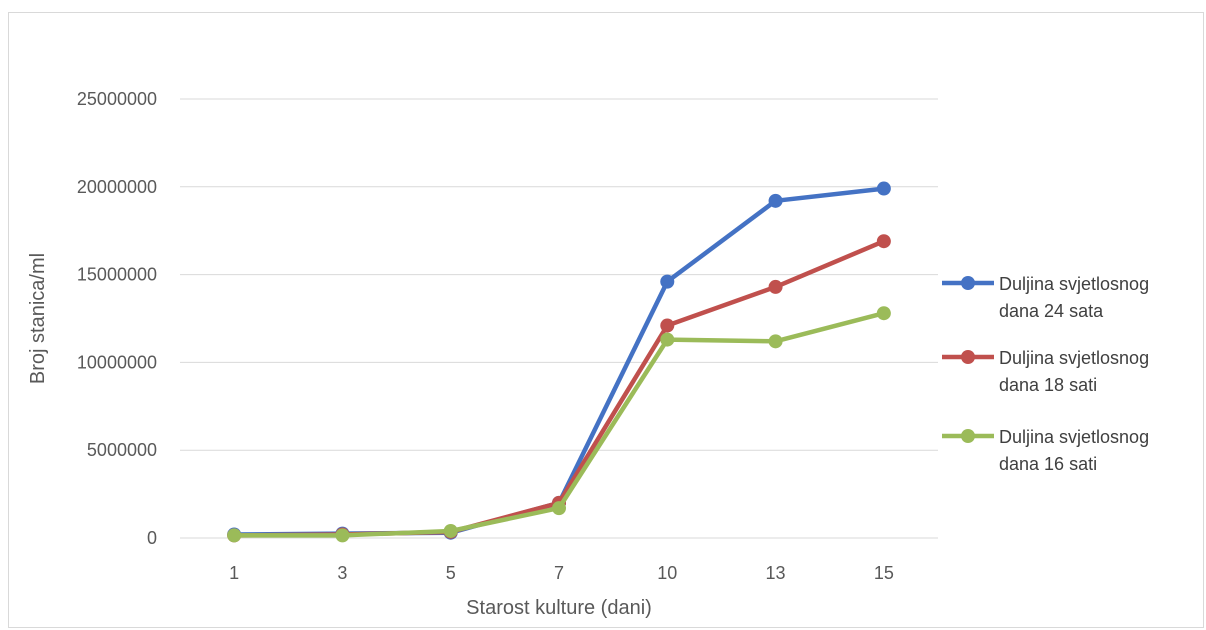 The image size is (1206, 630). What do you see at coordinates (1051, 311) in the screenshot?
I see `legend-label-line: dana 24 sata` at bounding box center [1051, 311].